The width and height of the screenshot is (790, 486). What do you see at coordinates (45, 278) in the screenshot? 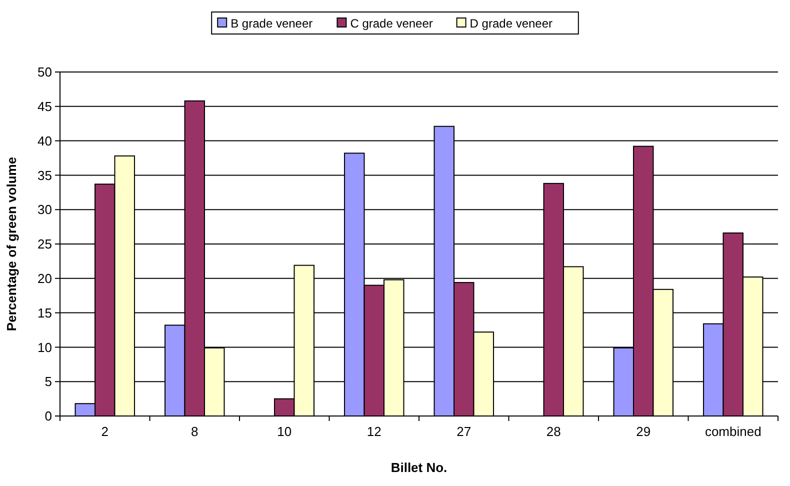
I see `y-tick-label: 20` at bounding box center [45, 278].